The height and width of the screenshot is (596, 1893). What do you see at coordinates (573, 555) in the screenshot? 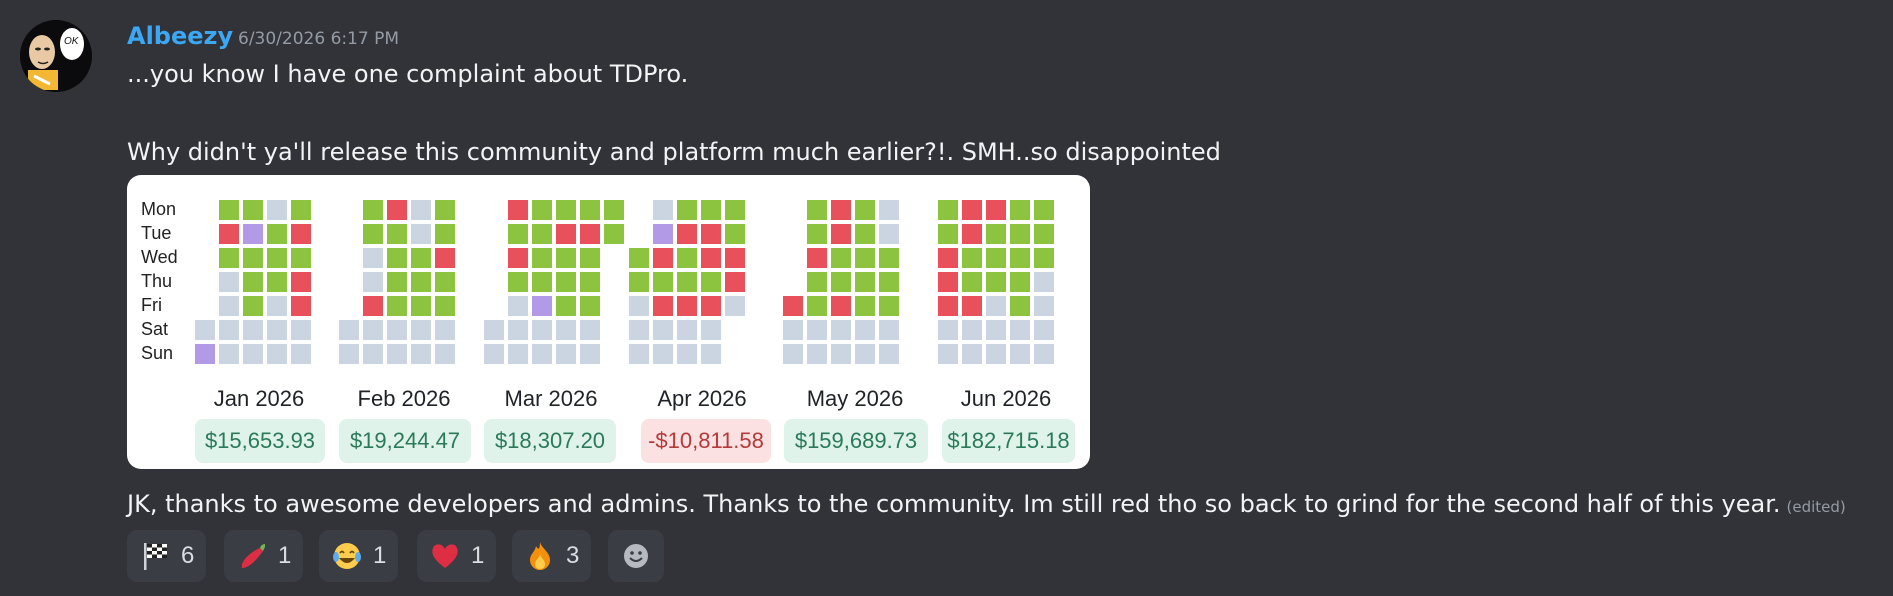
I see `reaction-count: 3` at bounding box center [573, 555].